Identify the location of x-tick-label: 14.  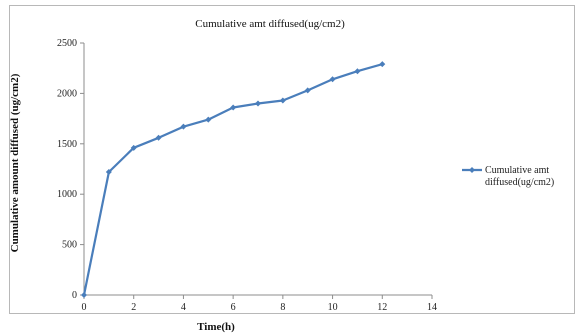
(432, 307).